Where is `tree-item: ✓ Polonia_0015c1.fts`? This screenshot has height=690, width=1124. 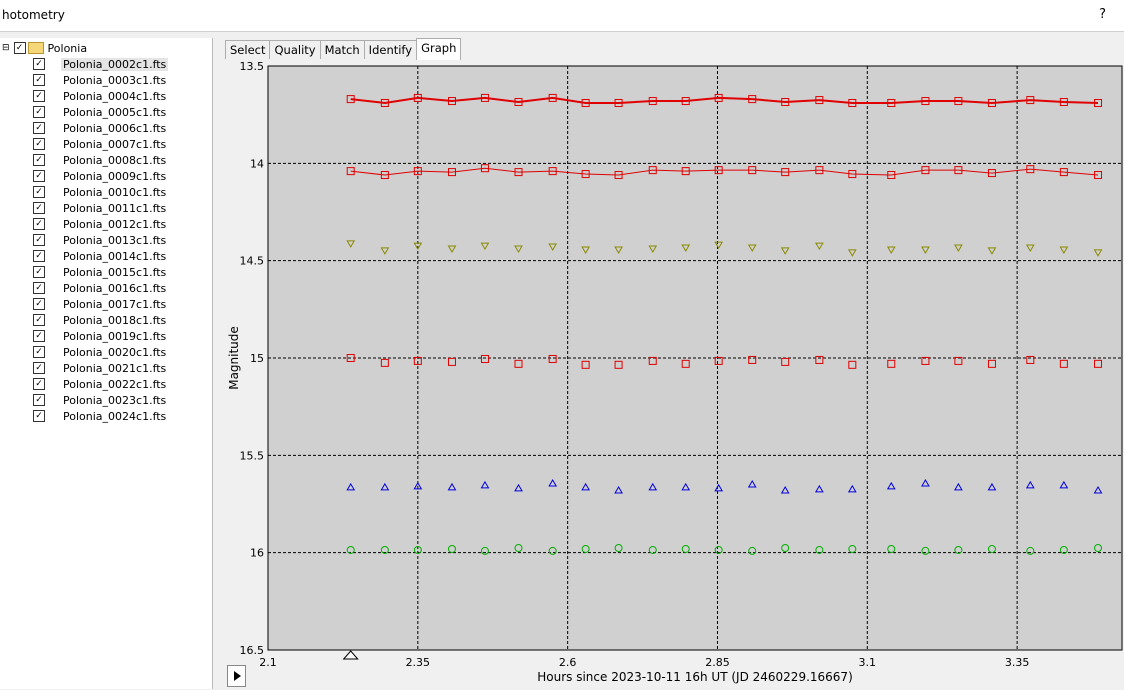
tree-item: ✓ Polonia_0015c1.fts is located at coordinates (100, 272).